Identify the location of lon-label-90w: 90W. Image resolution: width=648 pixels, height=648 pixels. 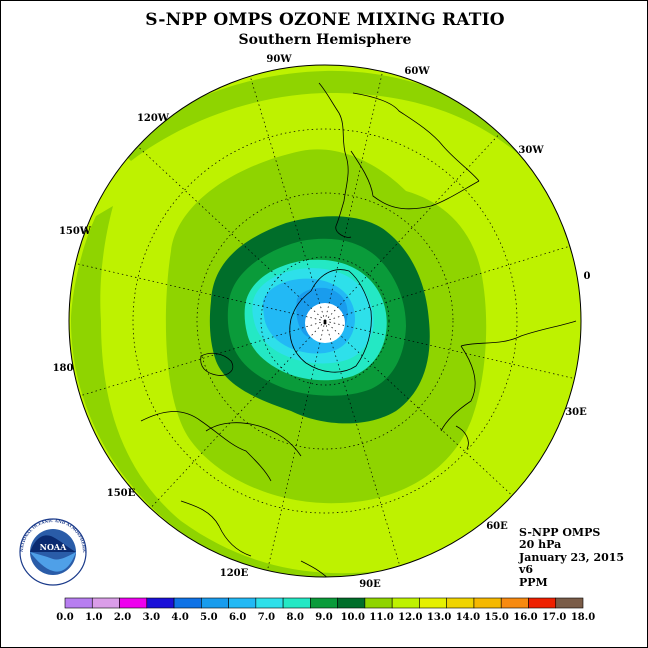
(279, 59).